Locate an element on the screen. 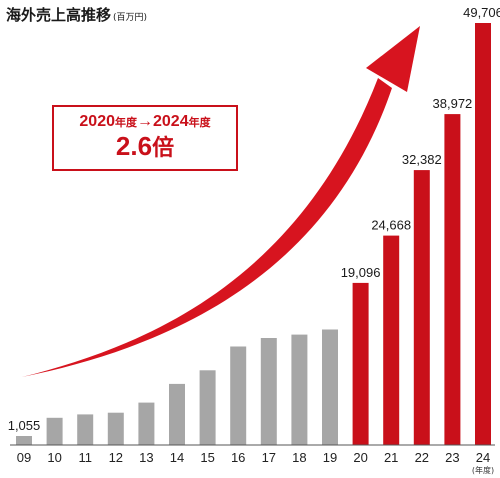 Image resolution: width=500 pixels, height=478 pixels. chart-unit-label: (百万円) is located at coordinates (130, 18).